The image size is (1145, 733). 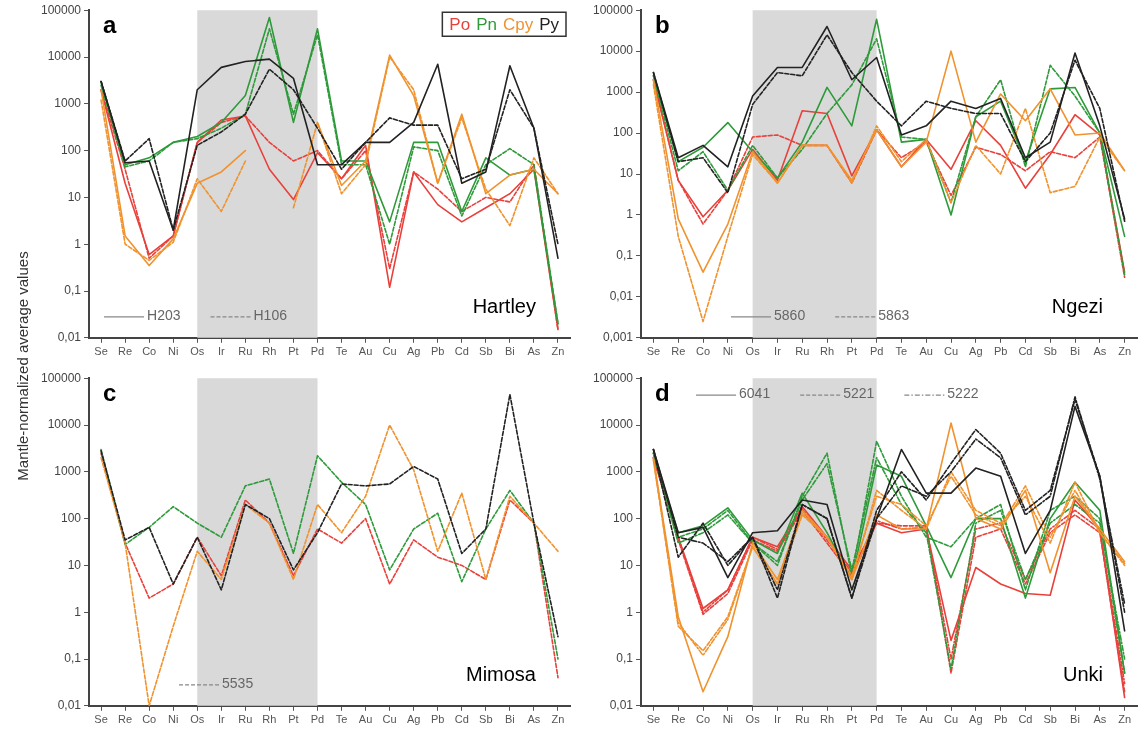 I want to click on text: Pn, so click(x=486, y=24).